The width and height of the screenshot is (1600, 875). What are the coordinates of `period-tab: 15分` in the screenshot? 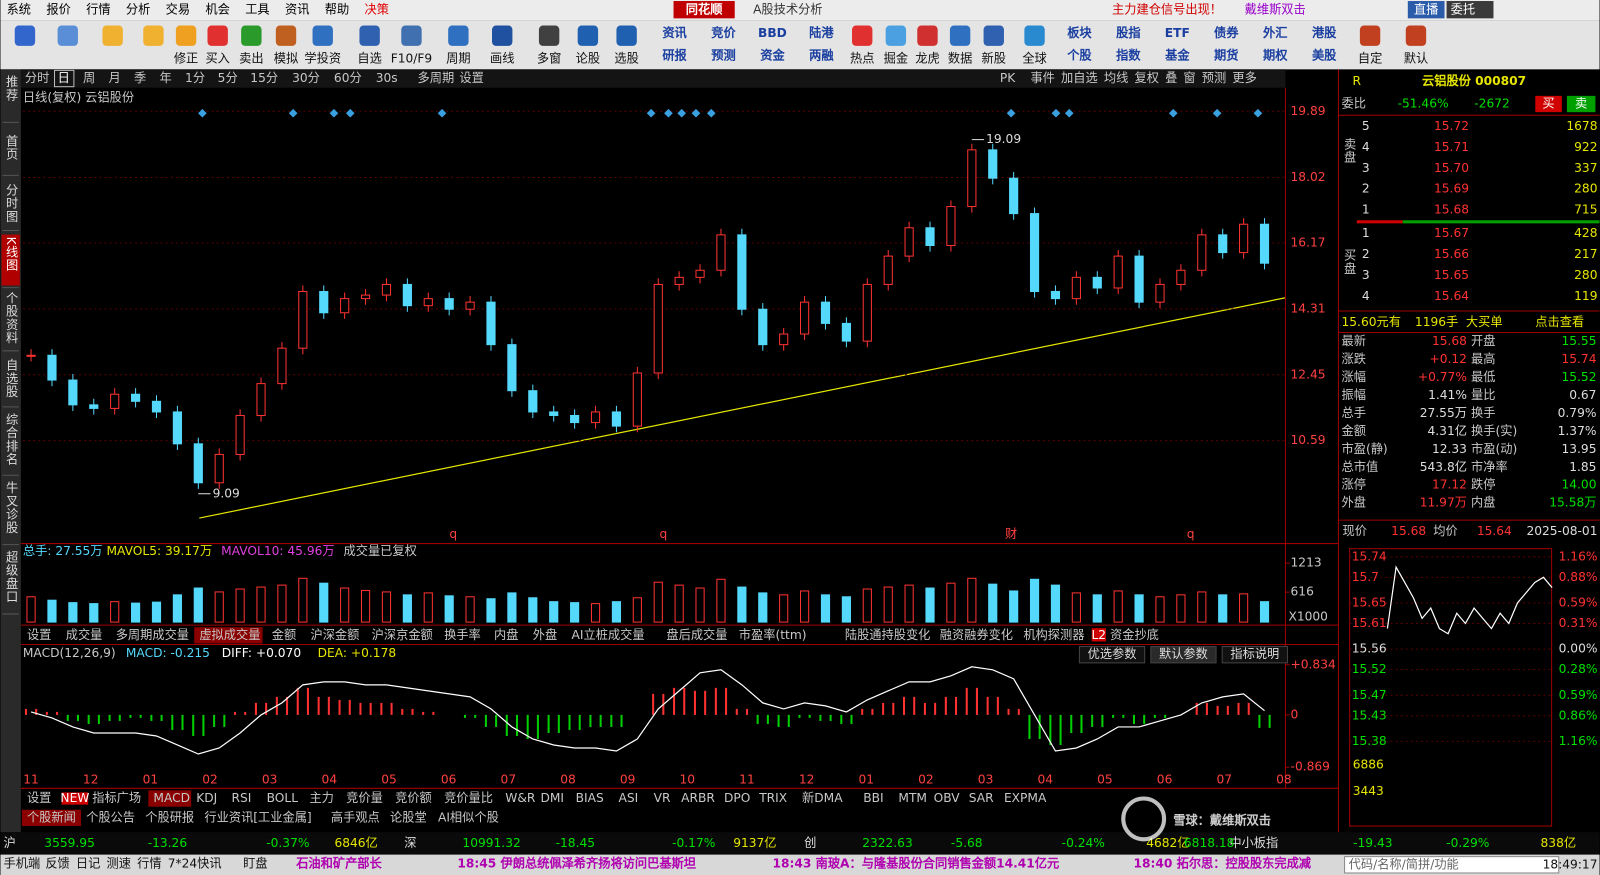 It's located at (264, 78).